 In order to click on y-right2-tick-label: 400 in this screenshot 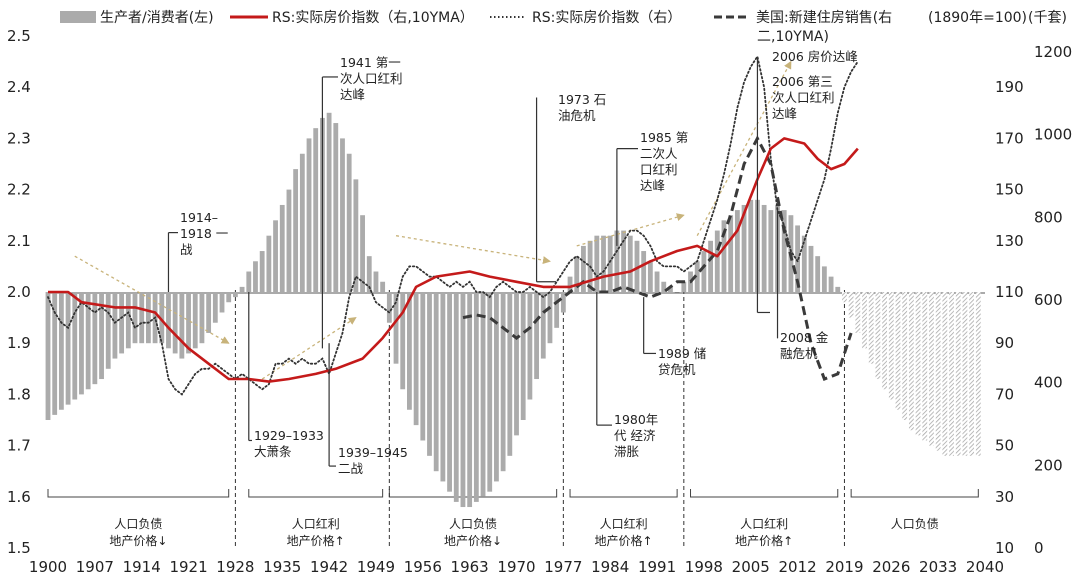, I will do `click(1048, 383)`.